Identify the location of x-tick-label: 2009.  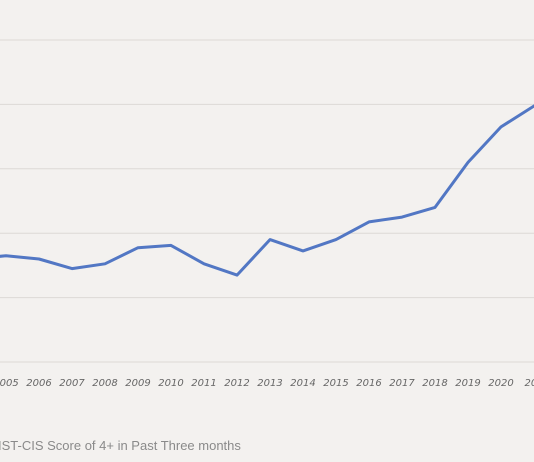
(137, 383).